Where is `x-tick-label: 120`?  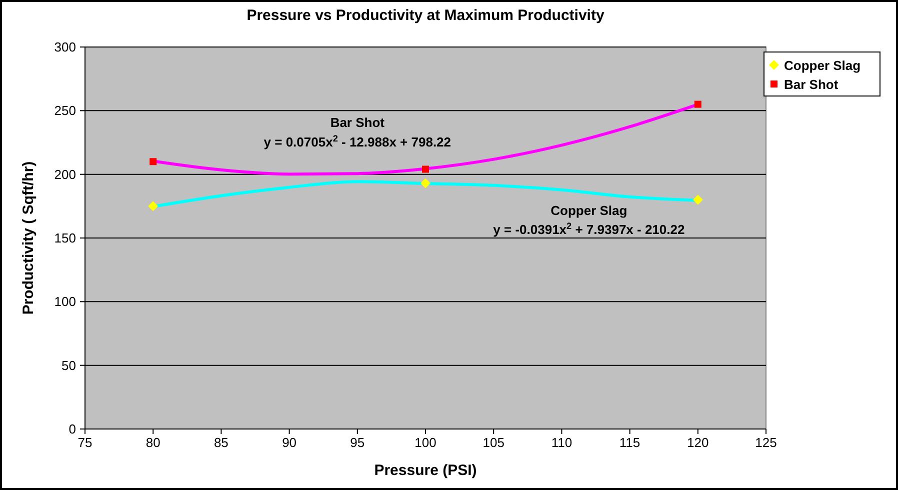
x-tick-label: 120 is located at coordinates (698, 442).